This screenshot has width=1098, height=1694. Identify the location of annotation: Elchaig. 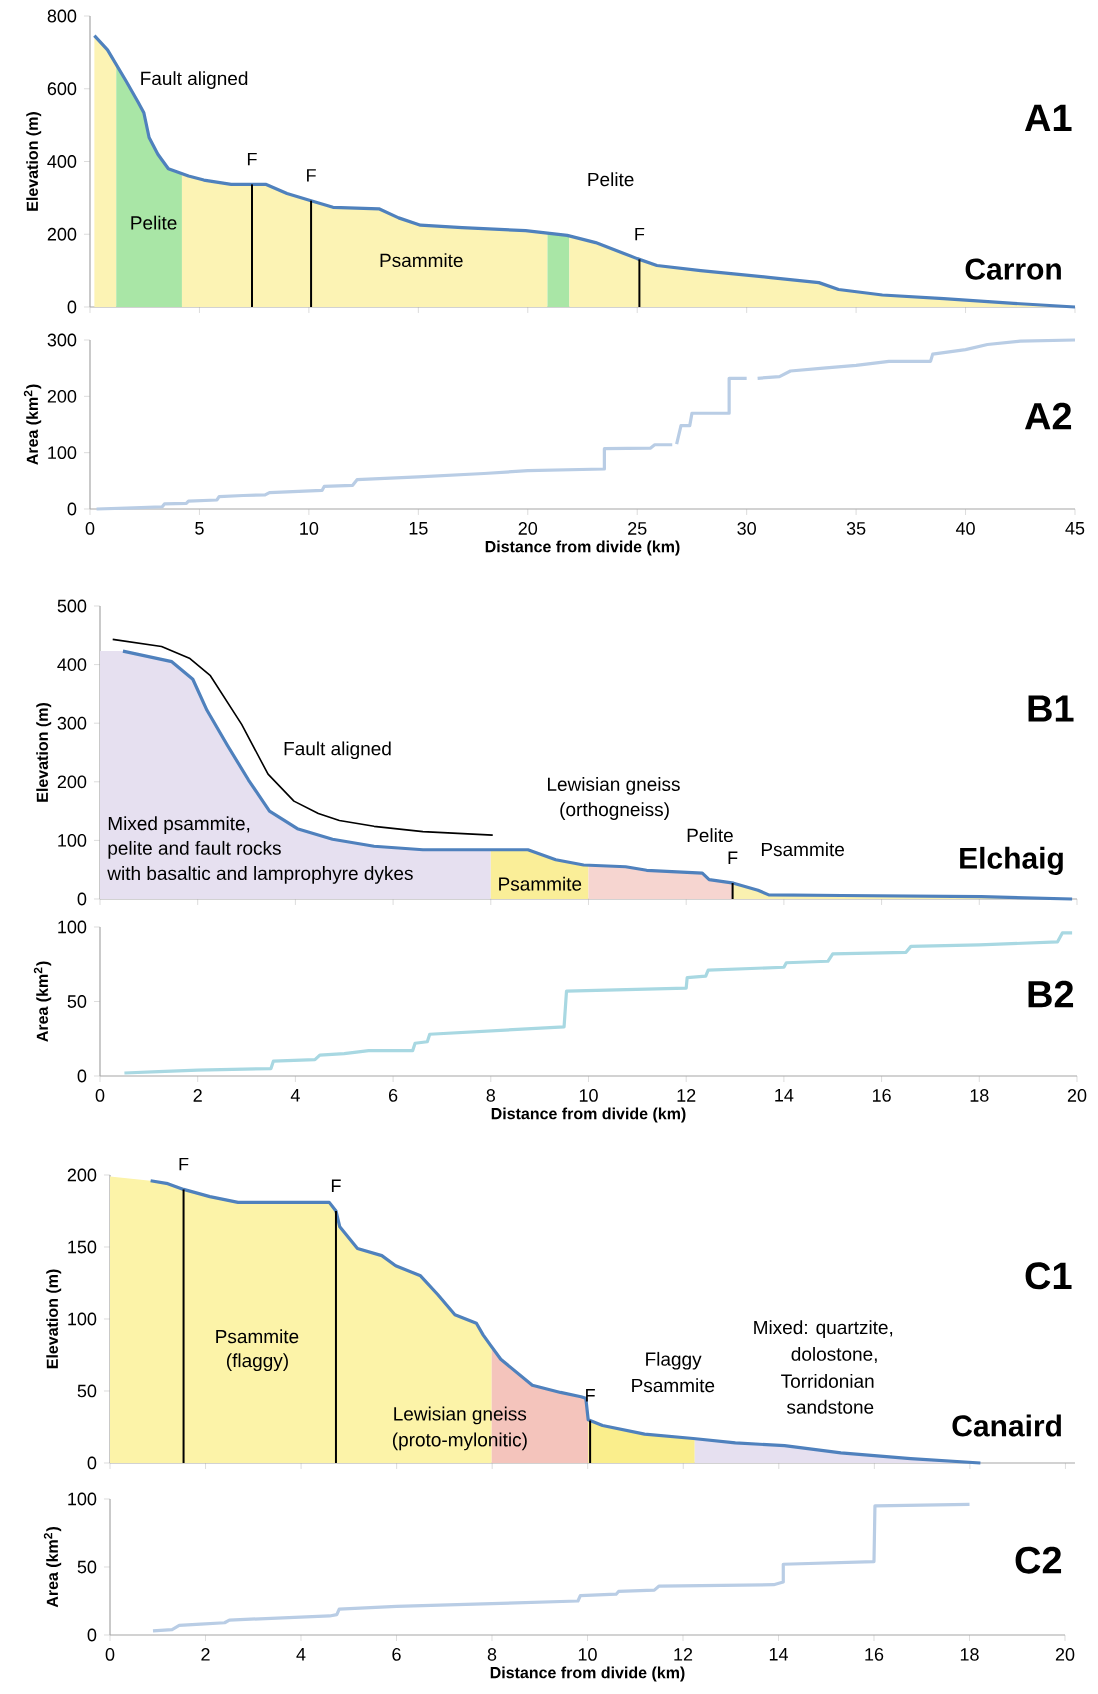
(1011, 860).